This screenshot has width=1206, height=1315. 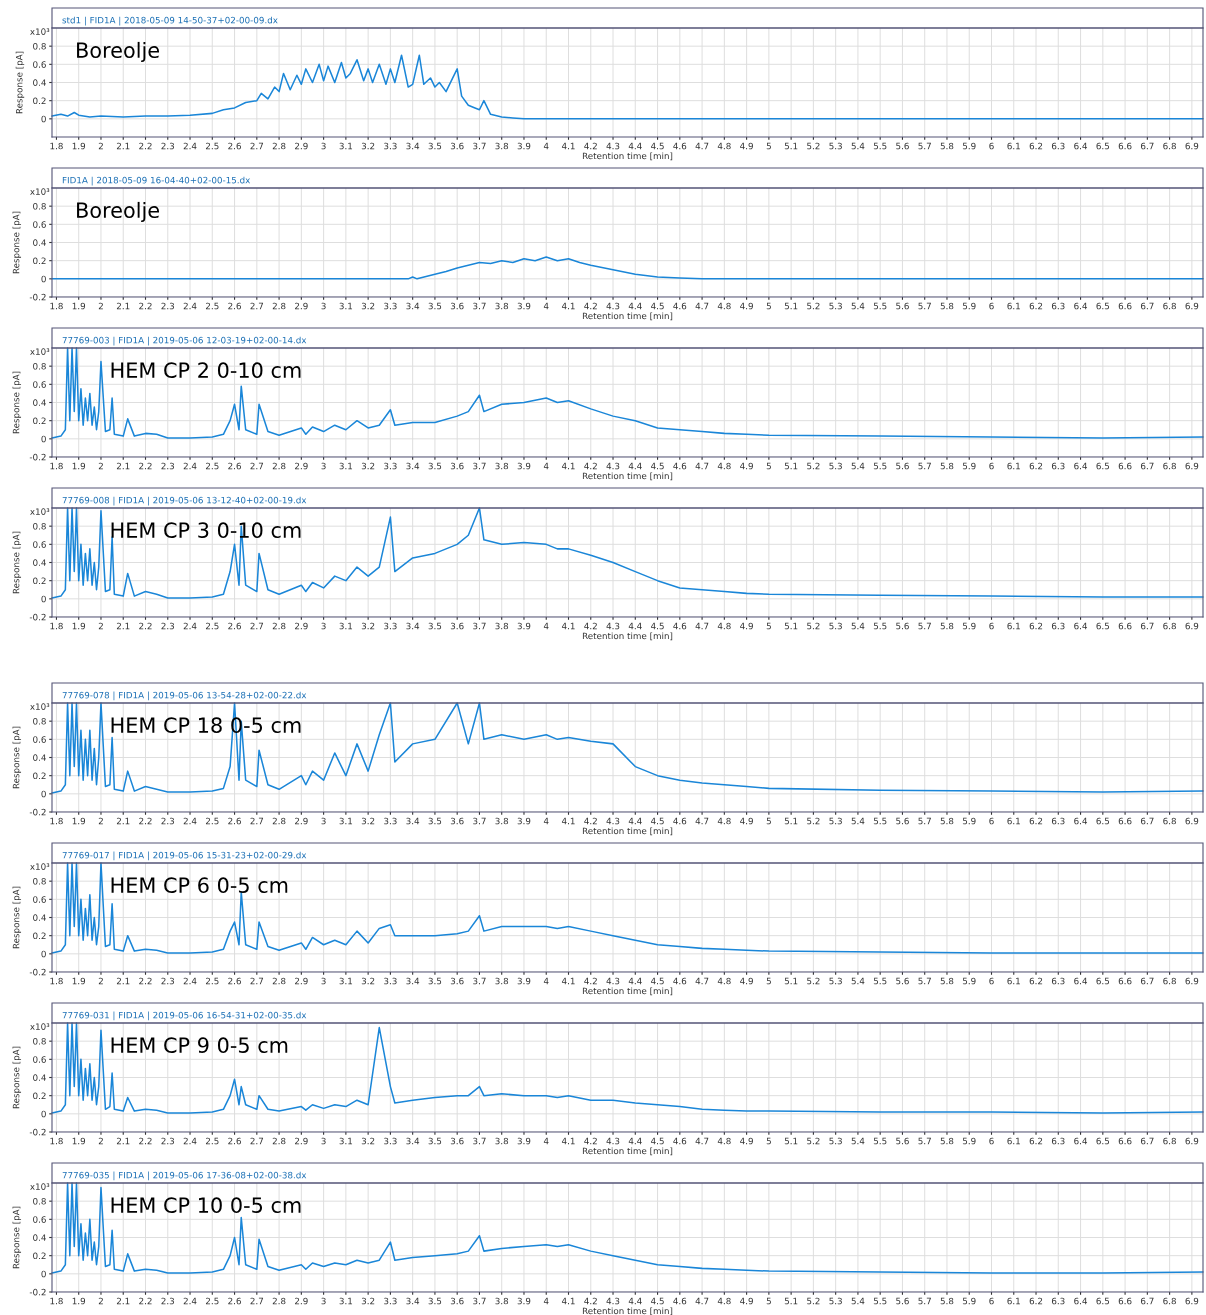 What do you see at coordinates (184, 1176) in the screenshot?
I see `chart-title: 77769-035 | FID1A | 2019-05-06 17-36-08+02-00-38.dx` at bounding box center [184, 1176].